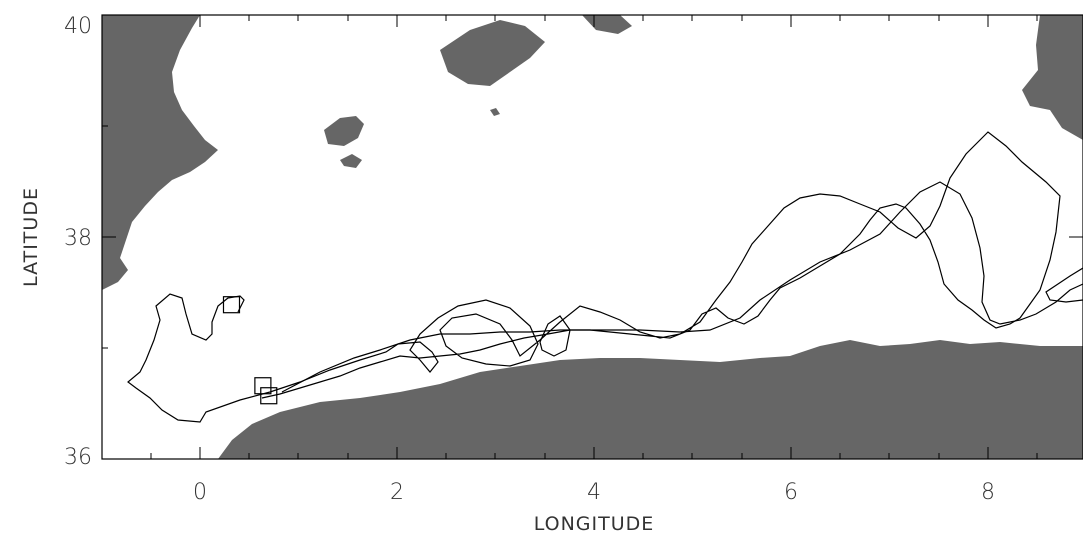  Describe the element at coordinates (200, 492) in the screenshot. I see `x-tick-label: 0` at that location.